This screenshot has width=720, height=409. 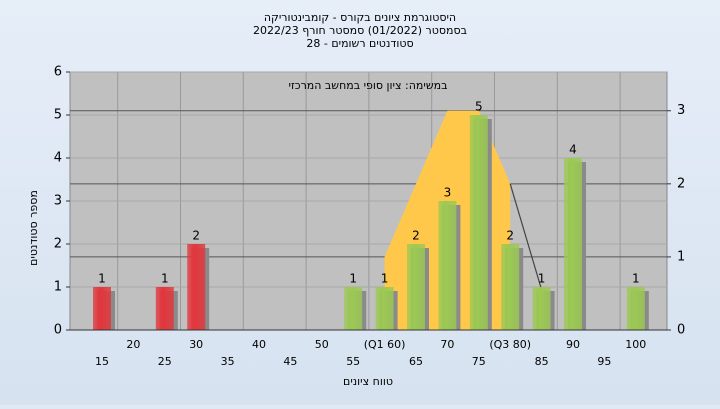 I want to click on x-tick-label: 75, so click(x=479, y=361).